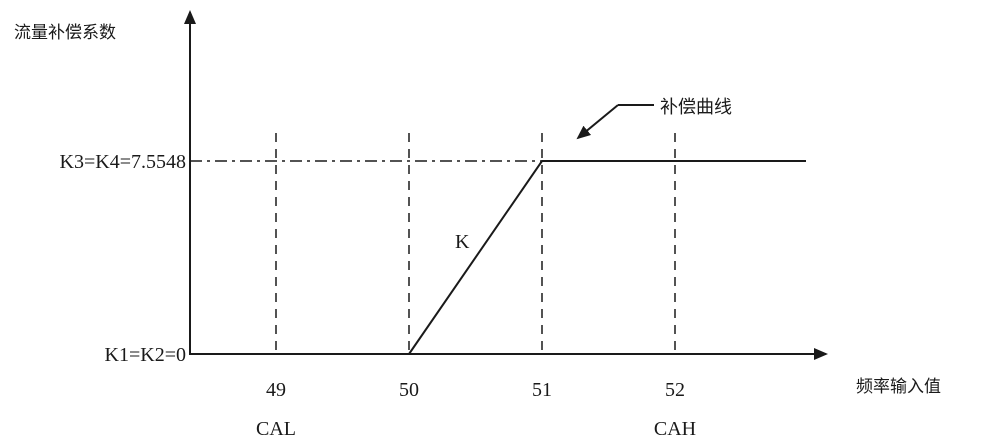  What do you see at coordinates (65, 33) in the screenshot?
I see `y-axis-title: 流量补偿系数` at bounding box center [65, 33].